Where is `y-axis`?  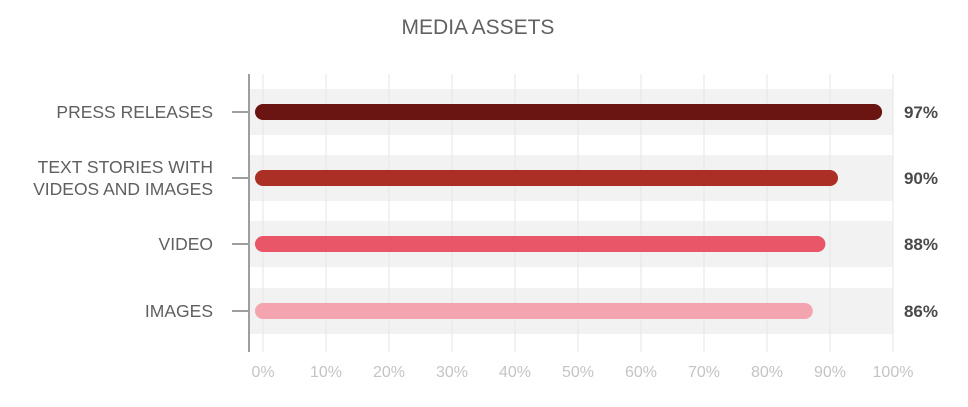
y-axis is located at coordinates (241, 213).